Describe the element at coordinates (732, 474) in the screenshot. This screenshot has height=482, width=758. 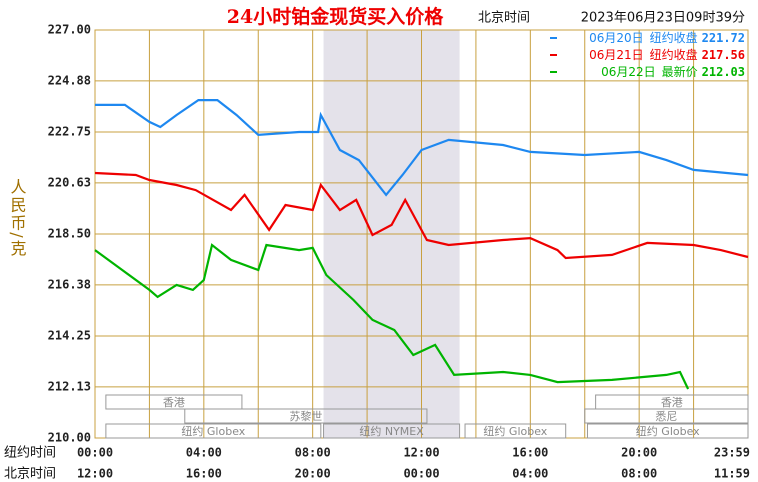
I see `x-tick-label: 11:59` at that location.